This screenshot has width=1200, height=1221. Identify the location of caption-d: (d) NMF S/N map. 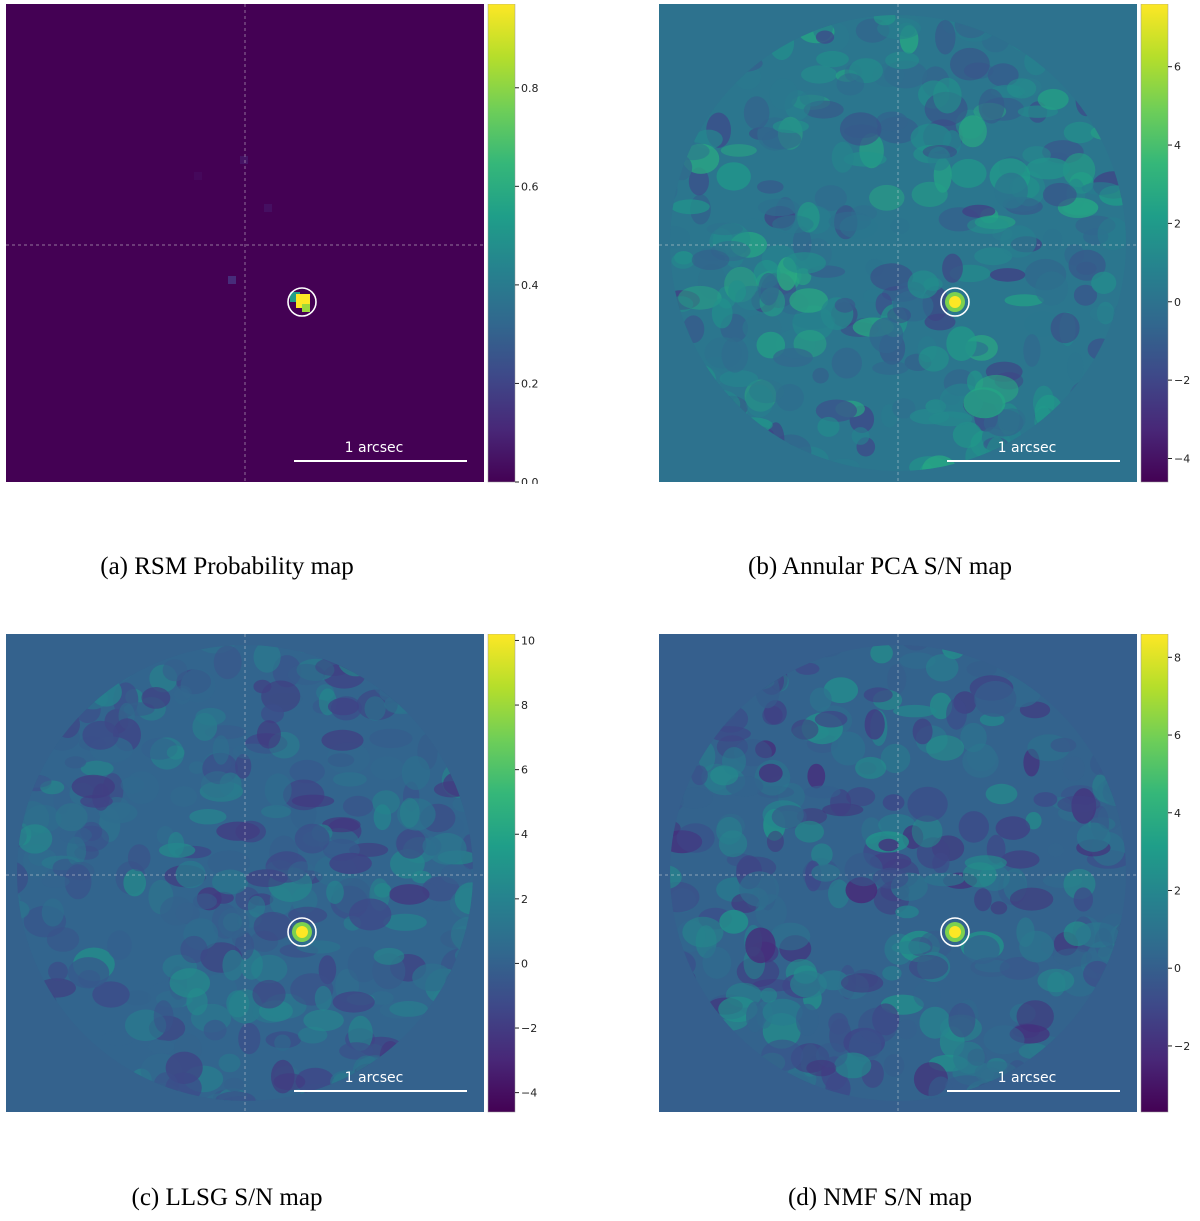
(880, 1197).